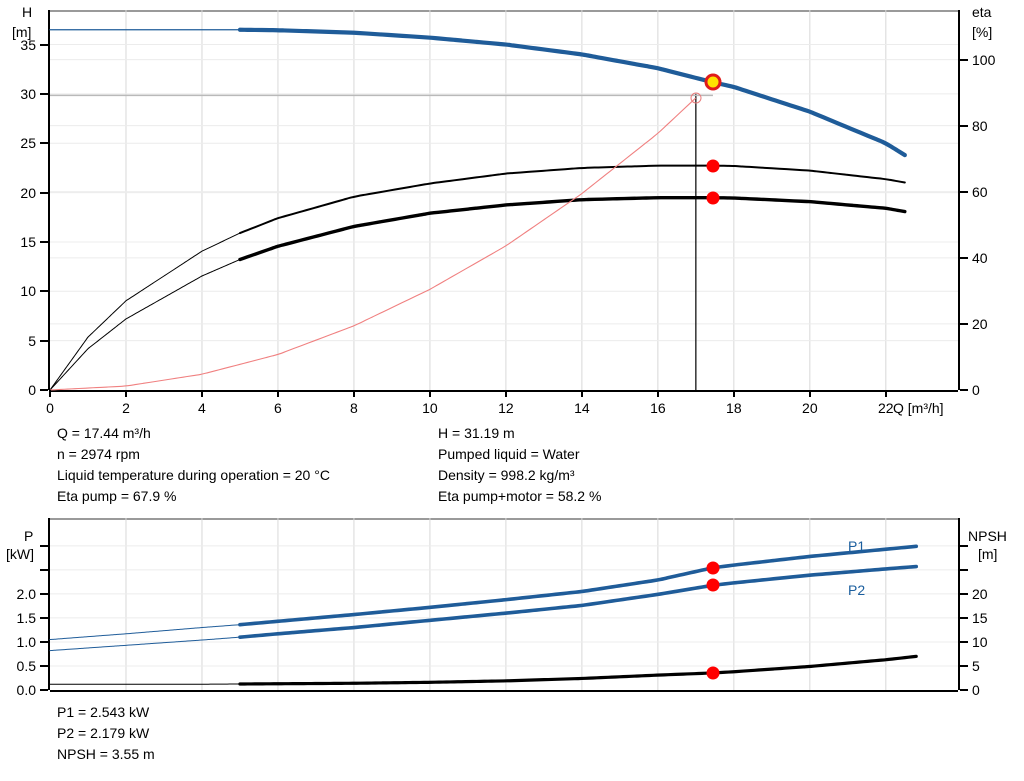 This screenshot has width=1024, height=781. I want to click on h-tick-label: 35, so click(28, 44).